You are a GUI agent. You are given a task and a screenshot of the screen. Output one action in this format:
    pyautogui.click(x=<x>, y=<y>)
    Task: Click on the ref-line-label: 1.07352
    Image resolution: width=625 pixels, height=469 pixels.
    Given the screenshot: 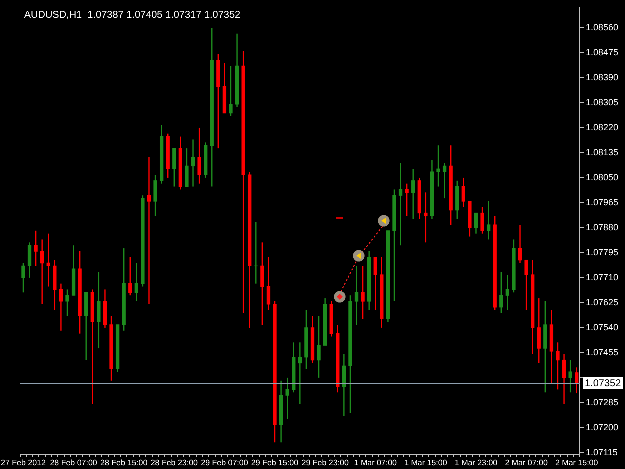 What is the action you would take?
    pyautogui.click(x=603, y=384)
    